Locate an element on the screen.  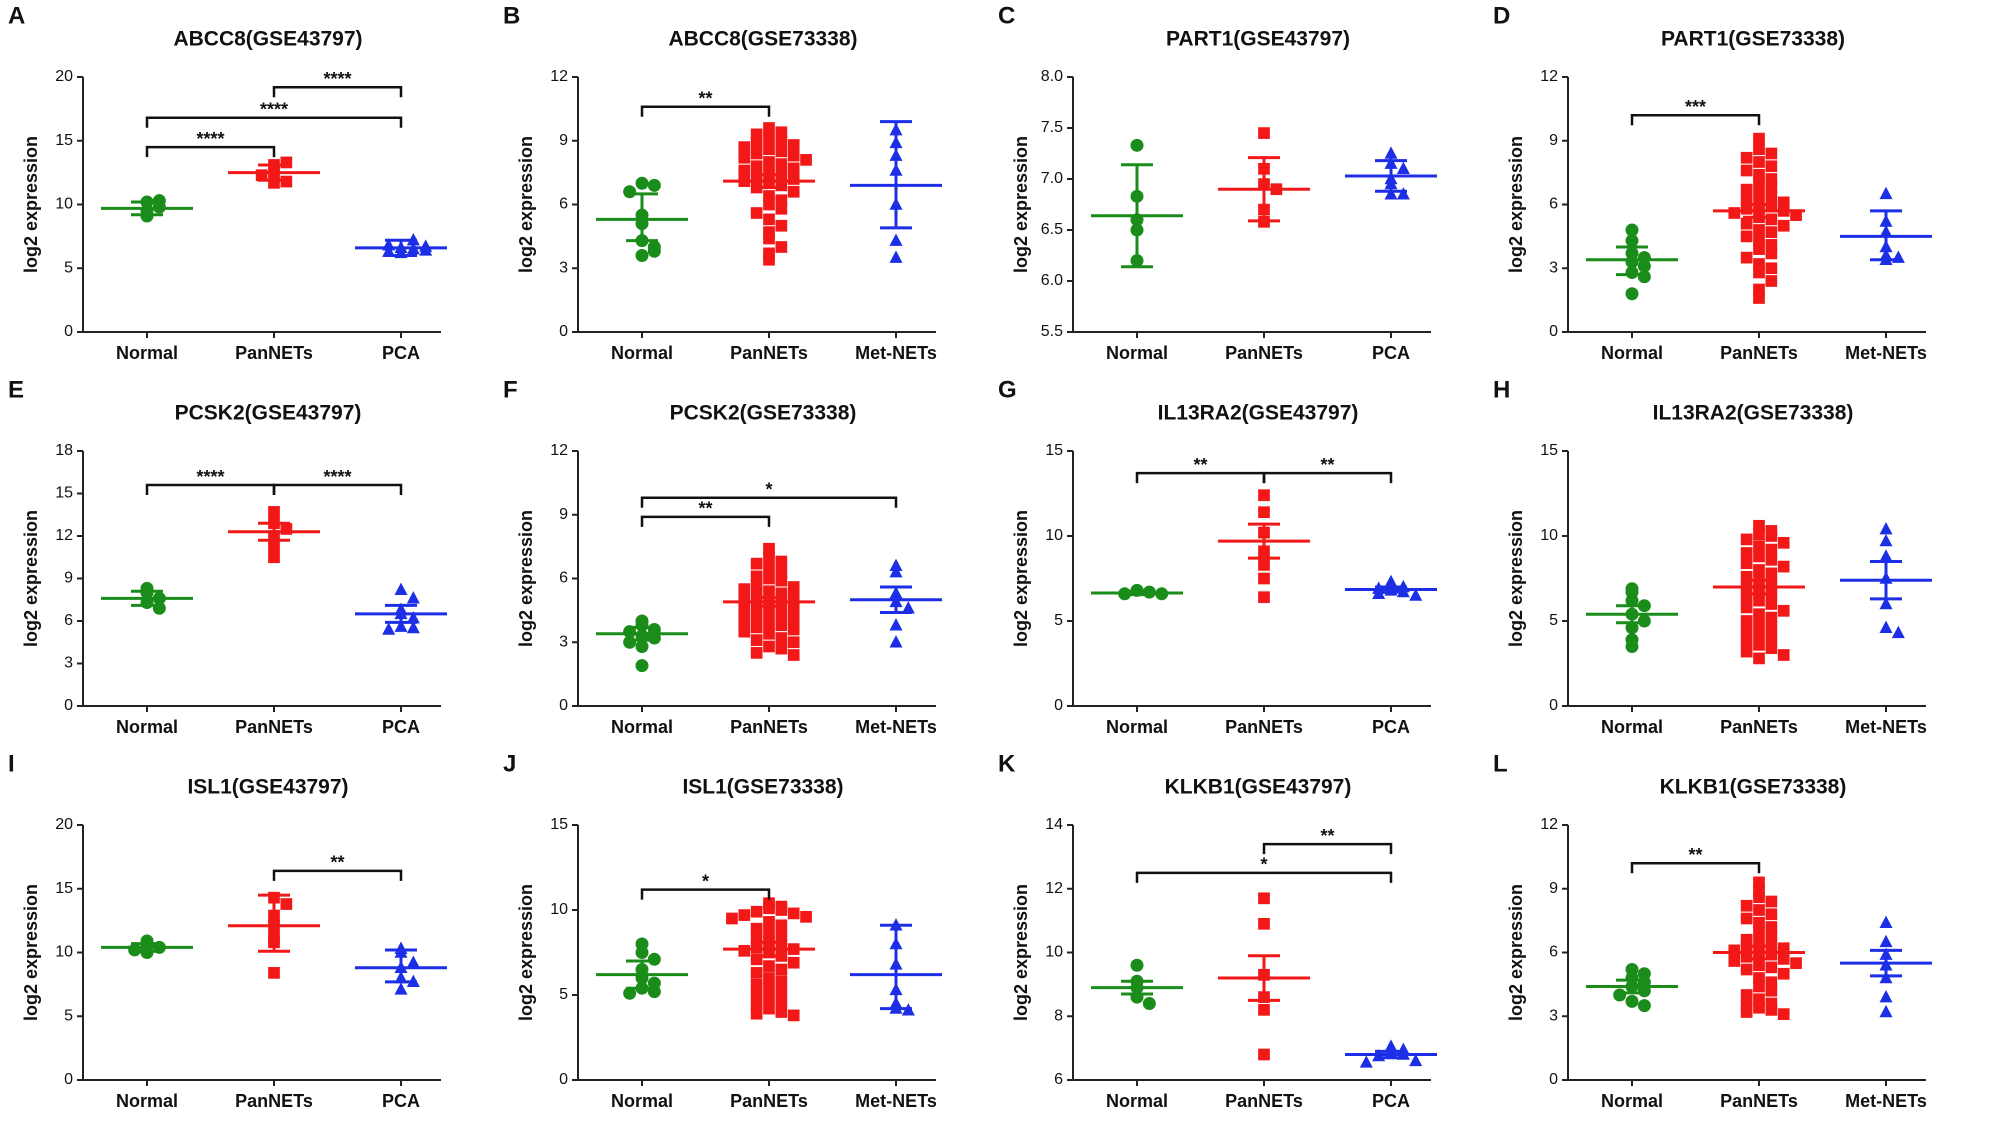
y-tick-label: 5 is located at coordinates (1058, 620).